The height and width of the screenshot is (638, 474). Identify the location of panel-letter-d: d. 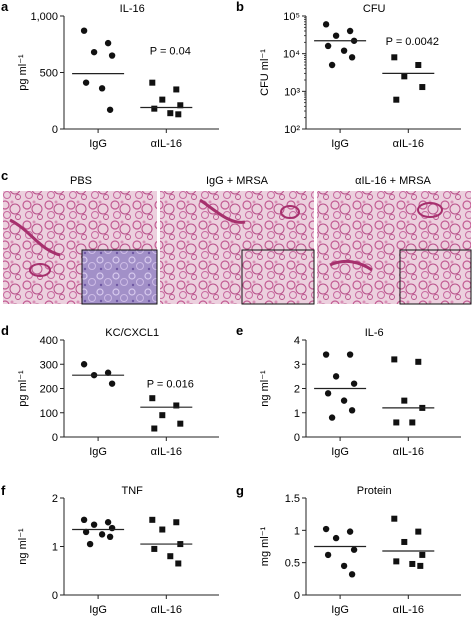
(5, 330).